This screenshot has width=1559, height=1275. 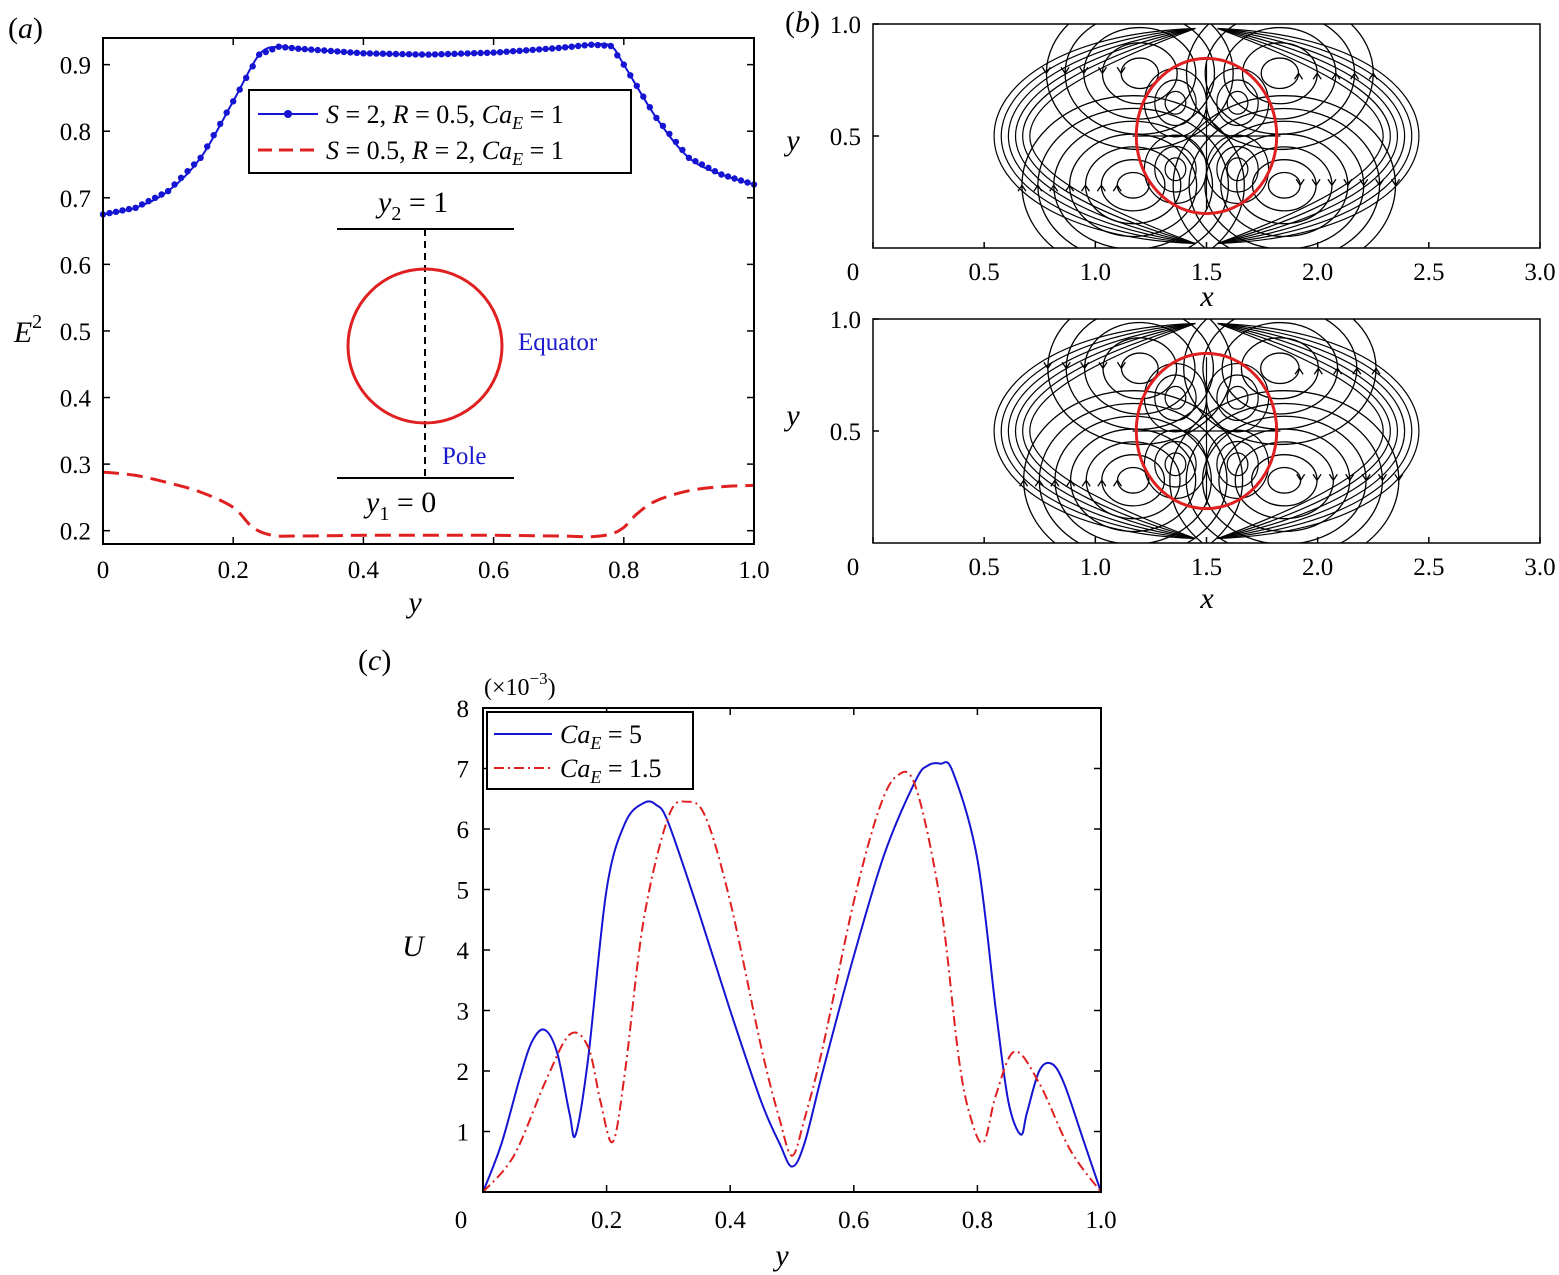 What do you see at coordinates (731, 1220) in the screenshot?
I see `x-tick-label: 0.4` at bounding box center [731, 1220].